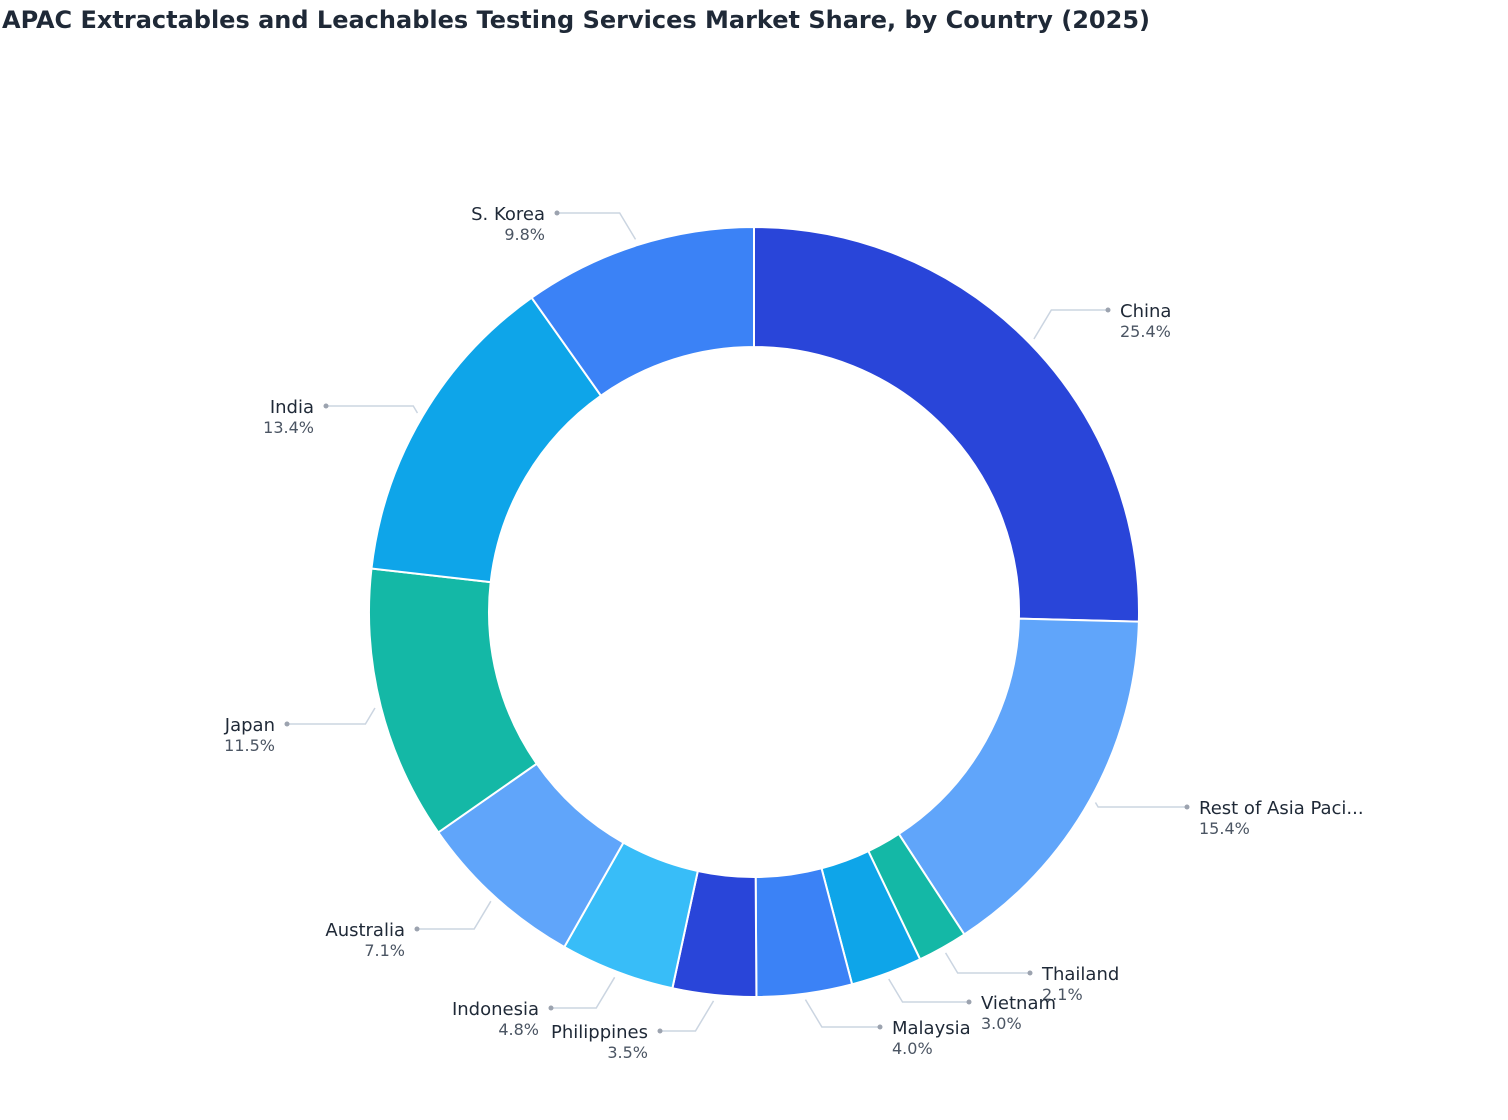  Describe the element at coordinates (249, 745) in the screenshot. I see `value-label: 11.5%` at that location.